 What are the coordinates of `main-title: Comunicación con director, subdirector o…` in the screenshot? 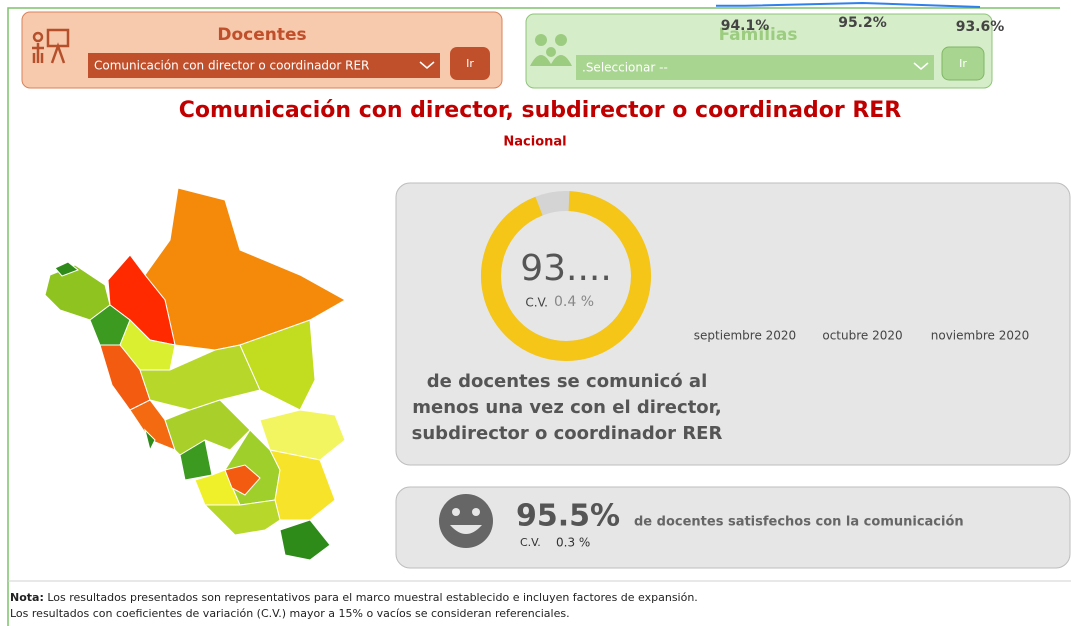 It's located at (540, 110).